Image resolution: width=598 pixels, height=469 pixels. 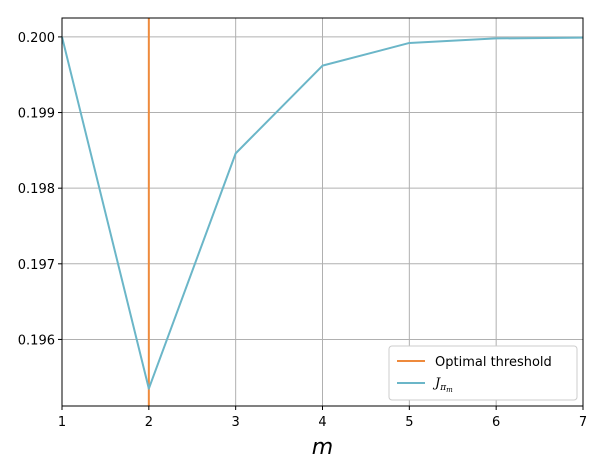 I want to click on x-tick-label: 2, so click(x=149, y=422).